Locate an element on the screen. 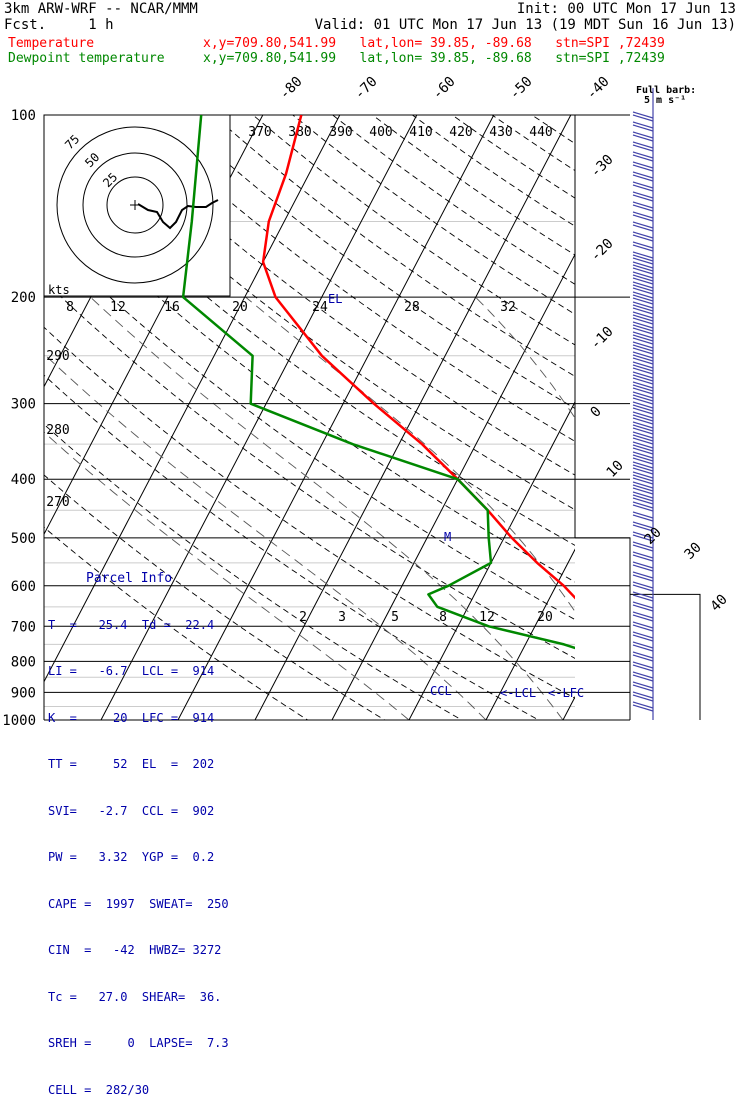  parcel-row-cape: CAPE = 1997 SWEAT= 250 is located at coordinates (140, 905).